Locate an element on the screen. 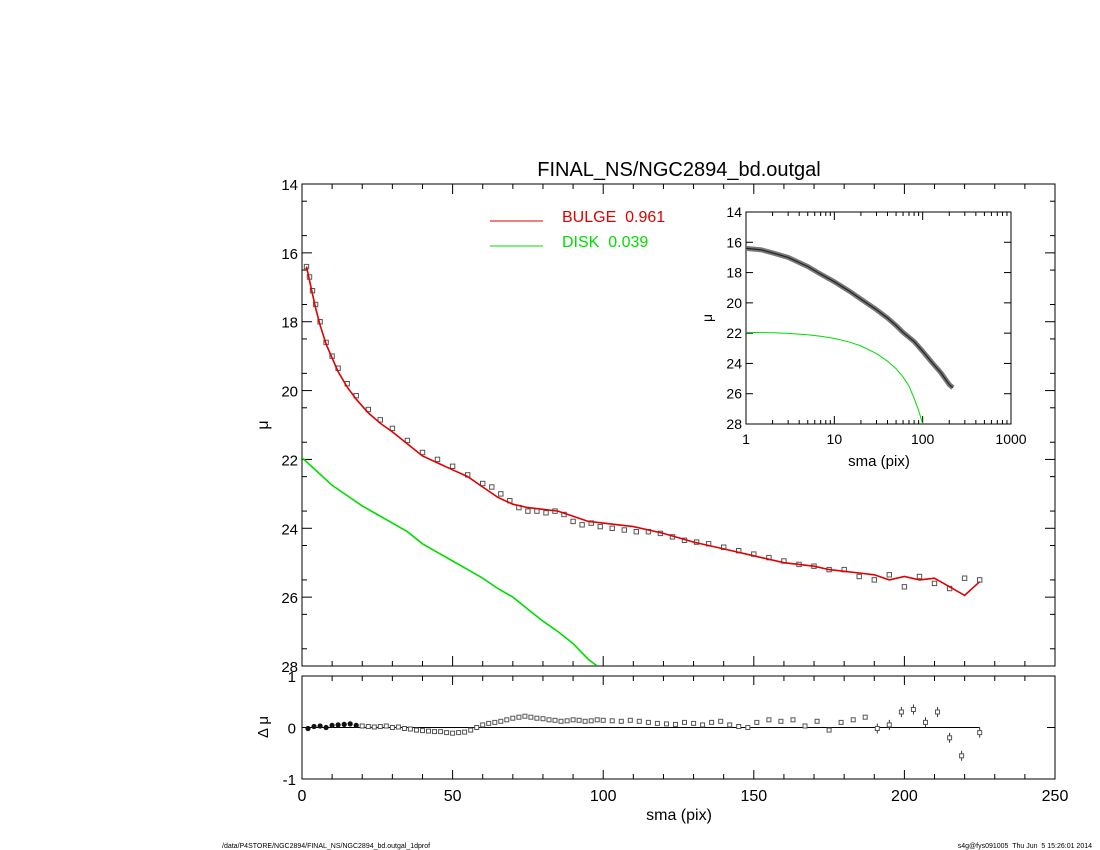 The height and width of the screenshot is (850, 1100). legend-disk-label: DISK 0.039 is located at coordinates (605, 242).